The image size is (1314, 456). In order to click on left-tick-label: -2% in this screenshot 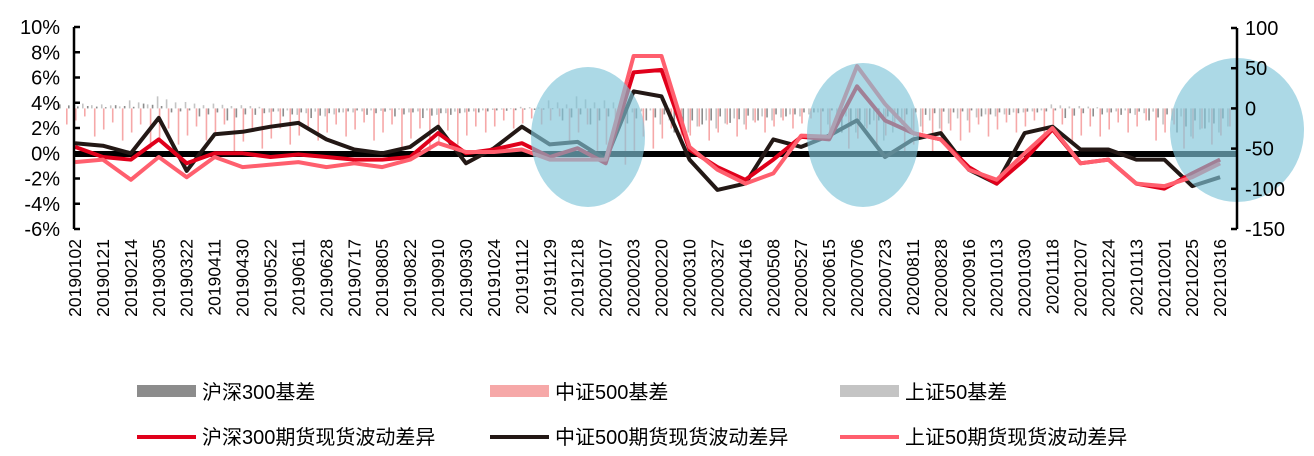, I will do `click(42, 180)`.